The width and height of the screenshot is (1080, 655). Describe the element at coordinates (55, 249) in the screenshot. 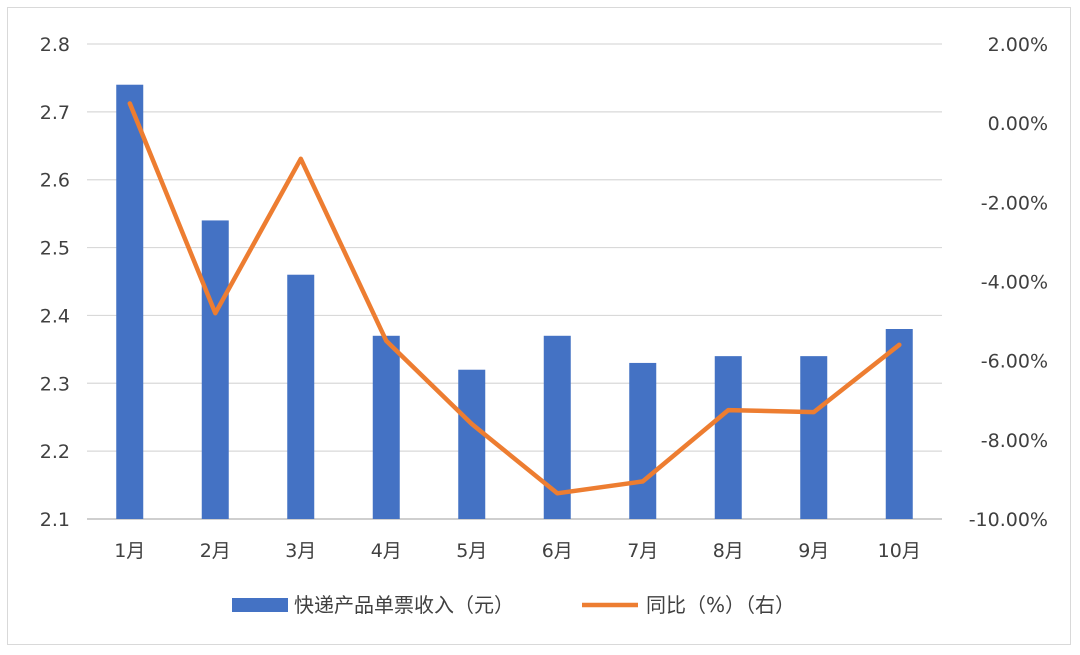

I see `y-left-tick-label: 2.5` at that location.